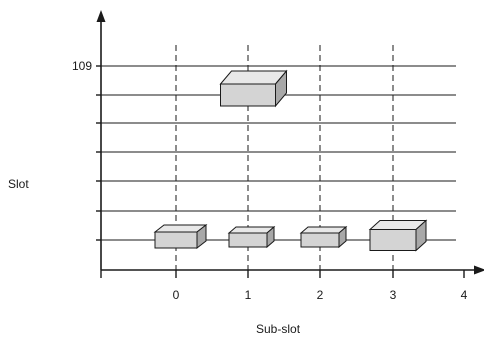 The image size is (484, 342). What do you see at coordinates (393, 295) in the screenshot?
I see `x-tick-label: 3` at bounding box center [393, 295].